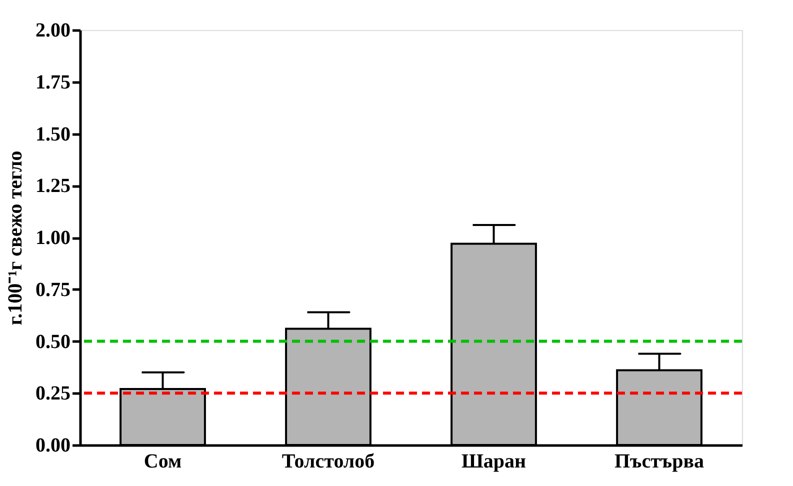  What do you see at coordinates (53, 186) in the screenshot?
I see `y-tick-label: 1.25` at bounding box center [53, 186].